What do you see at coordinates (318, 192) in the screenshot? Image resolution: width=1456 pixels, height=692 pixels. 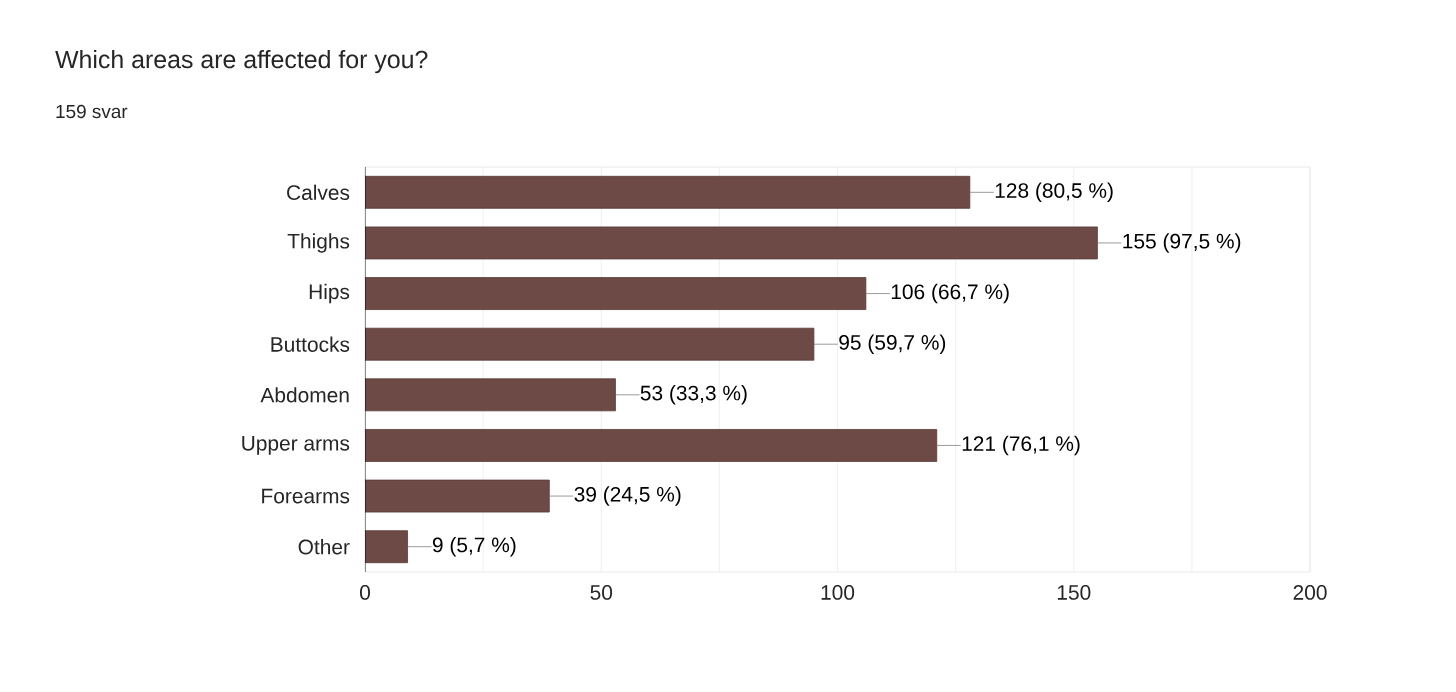 I see `y-tick-label: Calves` at bounding box center [318, 192].